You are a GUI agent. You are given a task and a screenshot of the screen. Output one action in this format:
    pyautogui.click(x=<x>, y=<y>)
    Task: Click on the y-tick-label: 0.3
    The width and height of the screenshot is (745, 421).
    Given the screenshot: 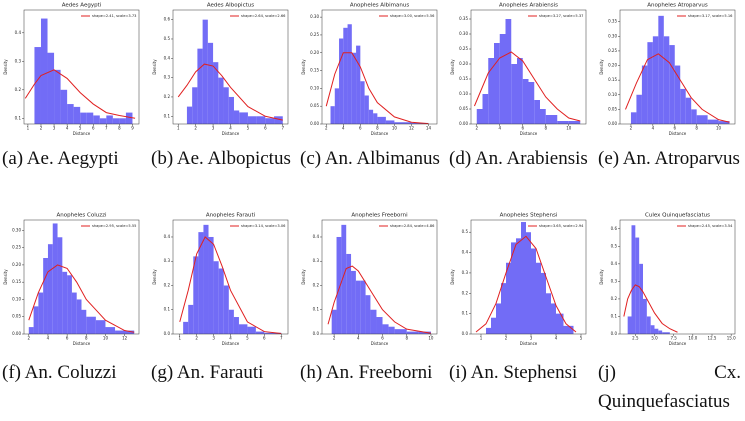 What is the action you would take?
    pyautogui.click(x=167, y=260)
    